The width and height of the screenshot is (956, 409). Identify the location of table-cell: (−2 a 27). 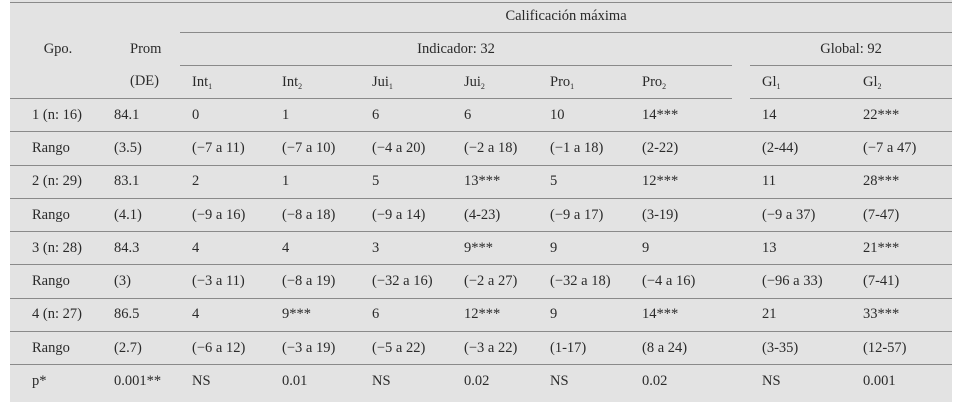
(495, 281).